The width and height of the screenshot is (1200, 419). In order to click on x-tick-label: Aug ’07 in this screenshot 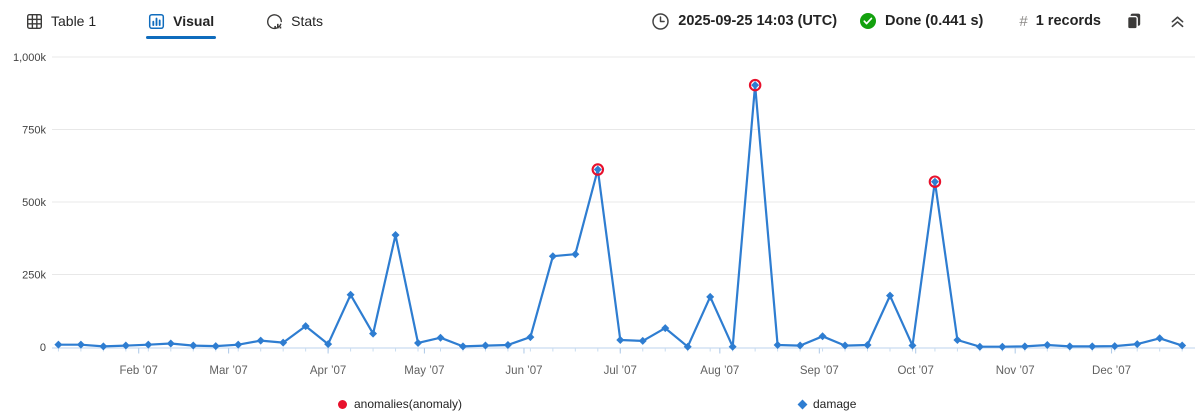, I will do `click(719, 371)`.